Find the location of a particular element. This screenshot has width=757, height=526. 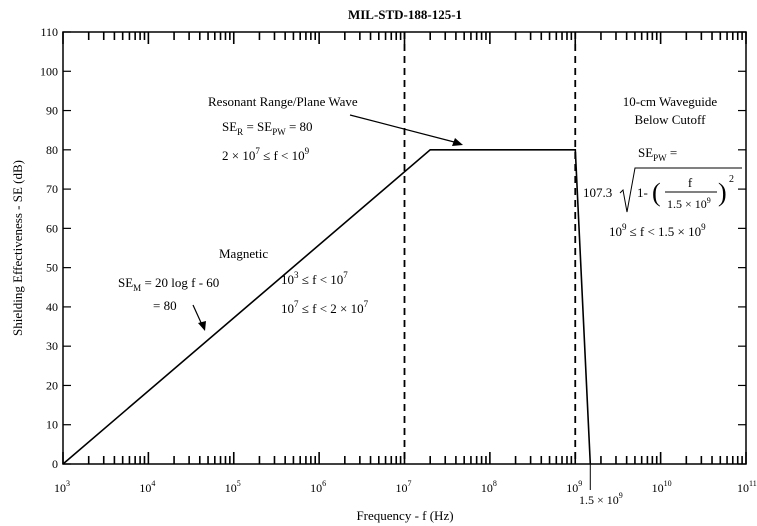

waveguide-range: 109 ≤ f < 1.5 × 109 is located at coordinates (657, 230).